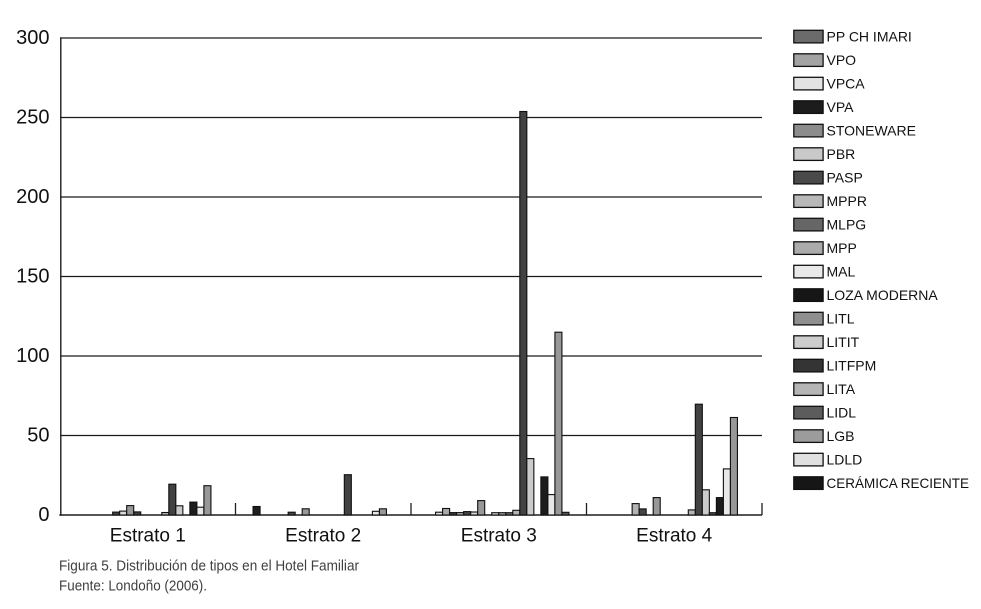 Image resolution: width=981 pixels, height=609 pixels. I want to click on svg-text: 0, so click(43, 515).